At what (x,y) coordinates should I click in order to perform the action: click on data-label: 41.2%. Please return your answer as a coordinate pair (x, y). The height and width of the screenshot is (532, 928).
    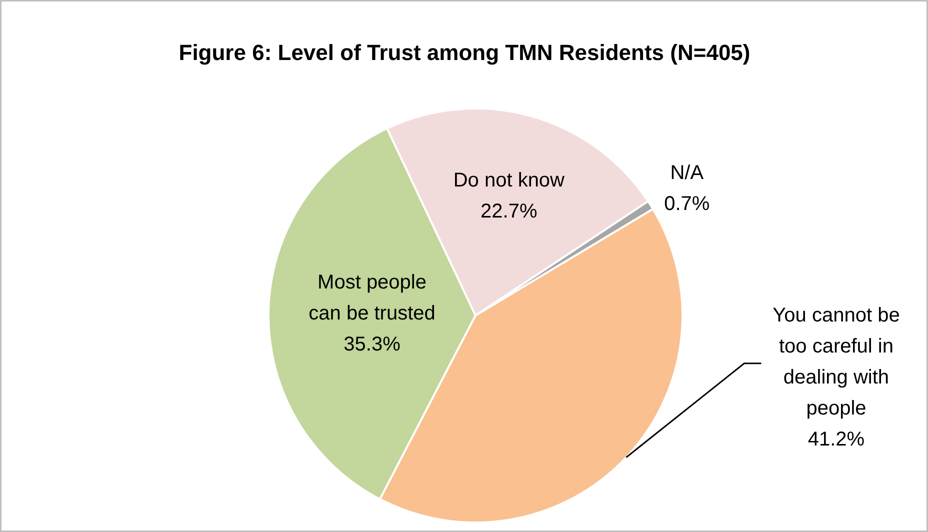
    Looking at the image, I should click on (836, 439).